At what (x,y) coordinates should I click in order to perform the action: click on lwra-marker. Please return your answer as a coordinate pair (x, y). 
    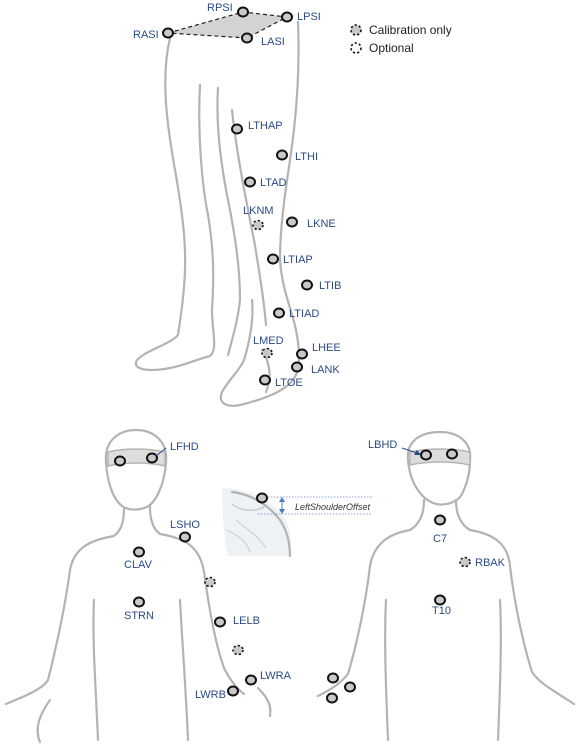
    Looking at the image, I should click on (251, 680).